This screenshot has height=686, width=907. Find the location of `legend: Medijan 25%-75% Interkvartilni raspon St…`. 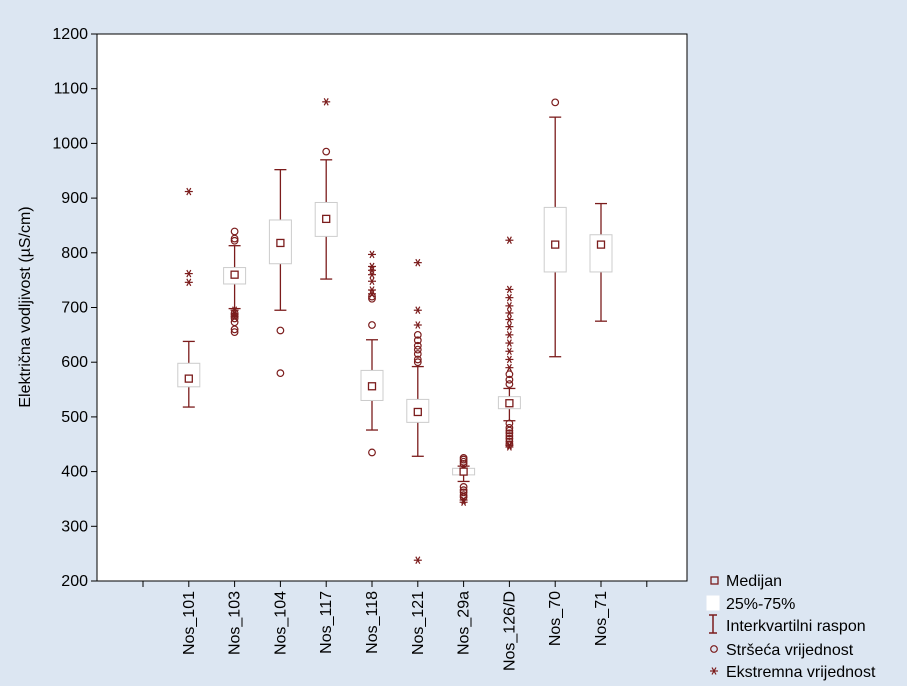

legend: Medijan 25%-75% Interkvartilni raspon St… is located at coordinates (790, 627).